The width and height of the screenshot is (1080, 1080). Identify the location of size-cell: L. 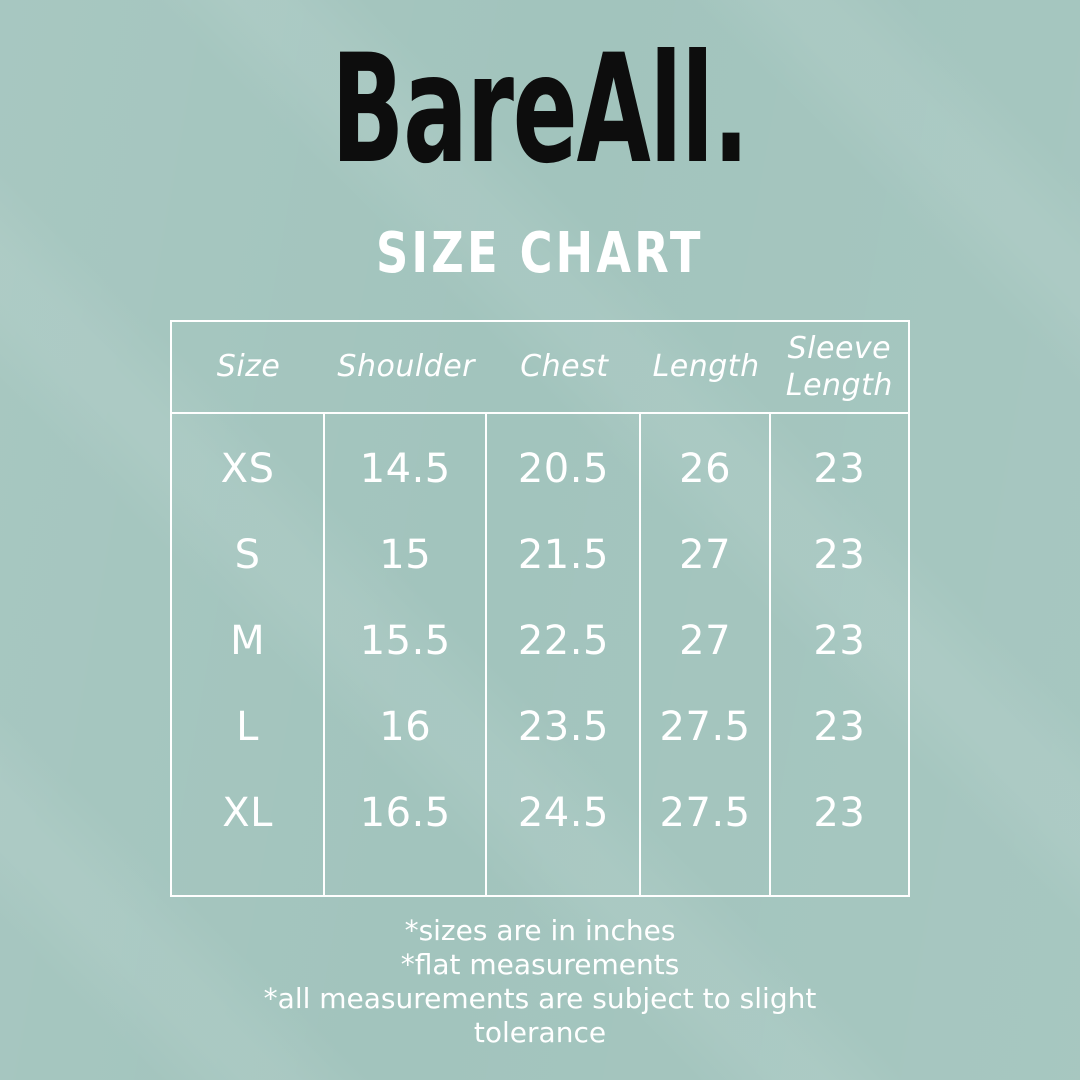
(247, 727).